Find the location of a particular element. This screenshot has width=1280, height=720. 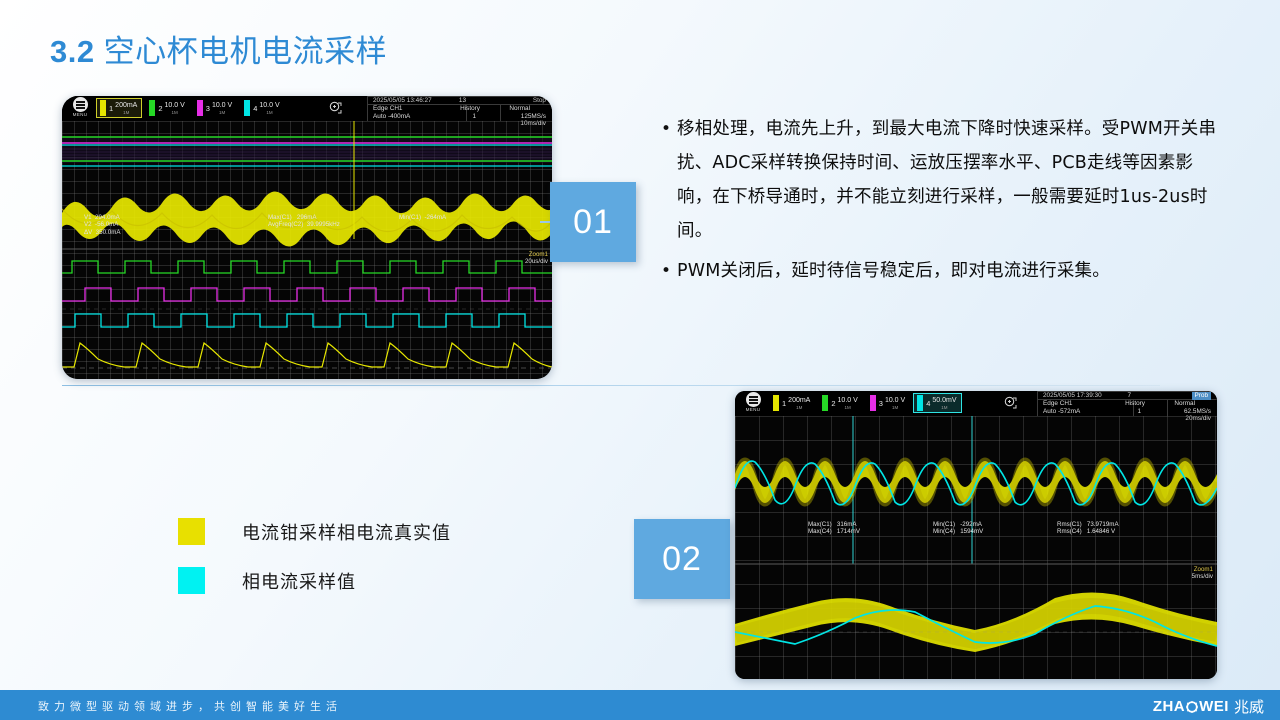

channel-4-scale: 10.0 V is located at coordinates (269, 105).